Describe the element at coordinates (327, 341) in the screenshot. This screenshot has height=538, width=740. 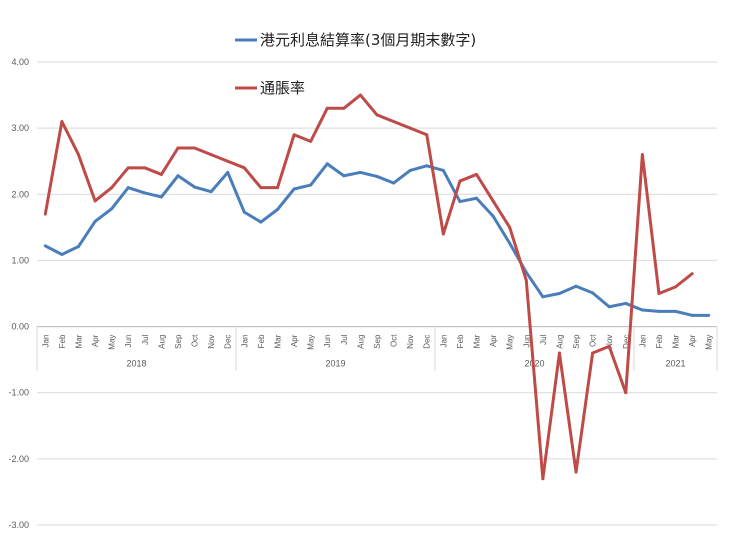
I see `x-tick-label: Jun` at that location.